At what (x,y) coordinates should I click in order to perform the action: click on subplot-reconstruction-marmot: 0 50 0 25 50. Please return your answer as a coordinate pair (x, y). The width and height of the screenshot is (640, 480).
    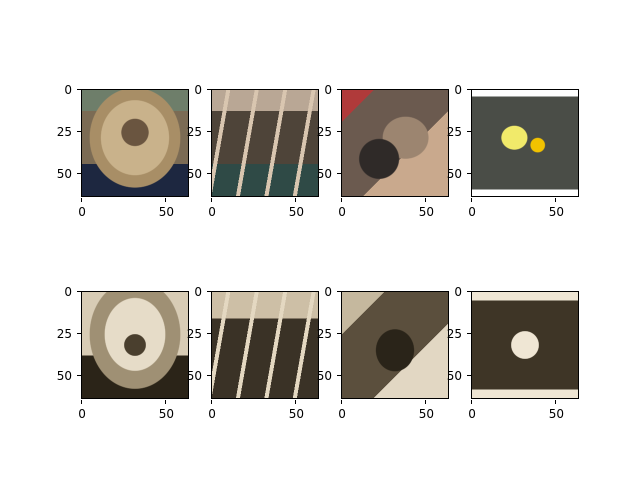
    Looking at the image, I should click on (123, 353).